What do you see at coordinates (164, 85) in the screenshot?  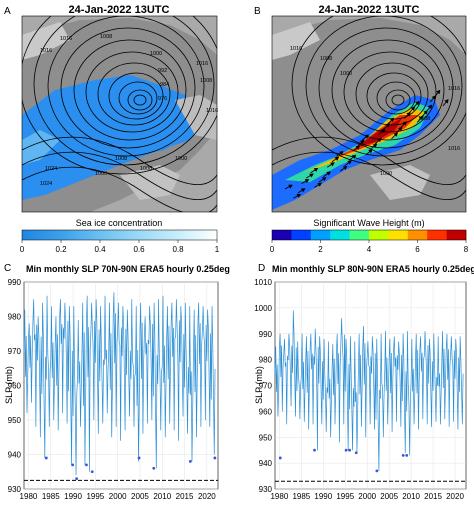 I see `map-a-contour-label: 984` at bounding box center [164, 85].